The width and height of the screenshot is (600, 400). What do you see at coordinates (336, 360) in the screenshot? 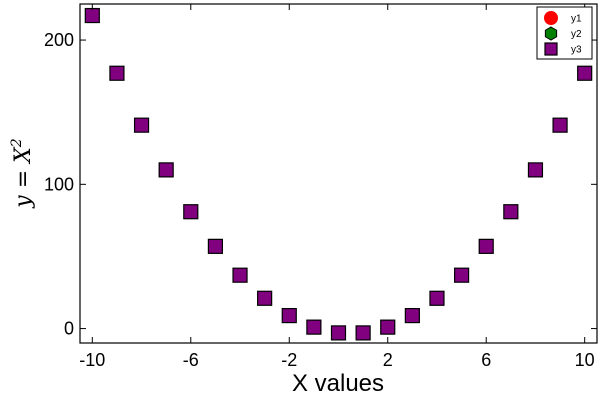
I see `x-tick-labels: -10 -6 -2 2 6 10` at bounding box center [336, 360].